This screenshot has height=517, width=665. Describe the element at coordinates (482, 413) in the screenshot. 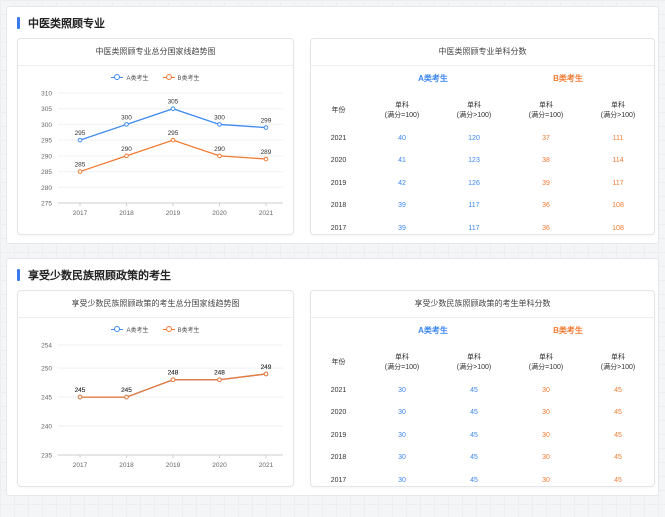

I see `table-row: 2020 30 45 30 45` at that location.